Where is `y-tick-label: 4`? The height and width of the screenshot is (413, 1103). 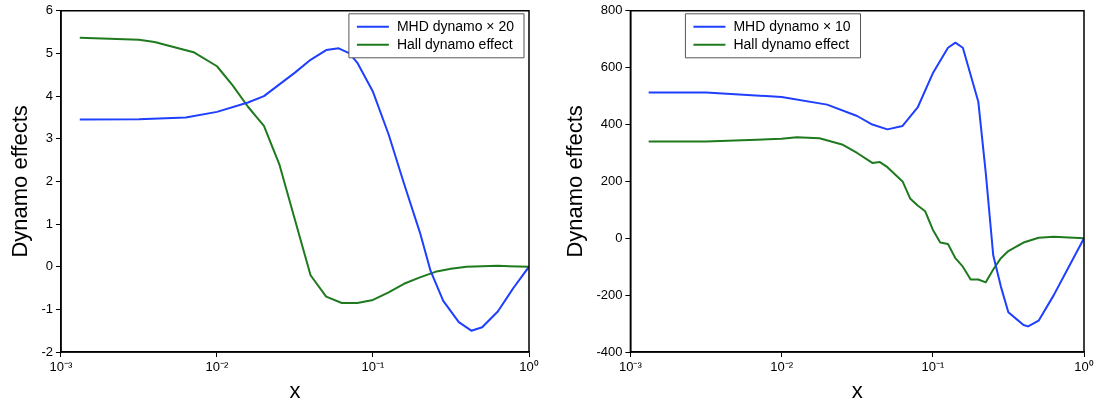
y-tick-label: 4 is located at coordinates (49, 95).